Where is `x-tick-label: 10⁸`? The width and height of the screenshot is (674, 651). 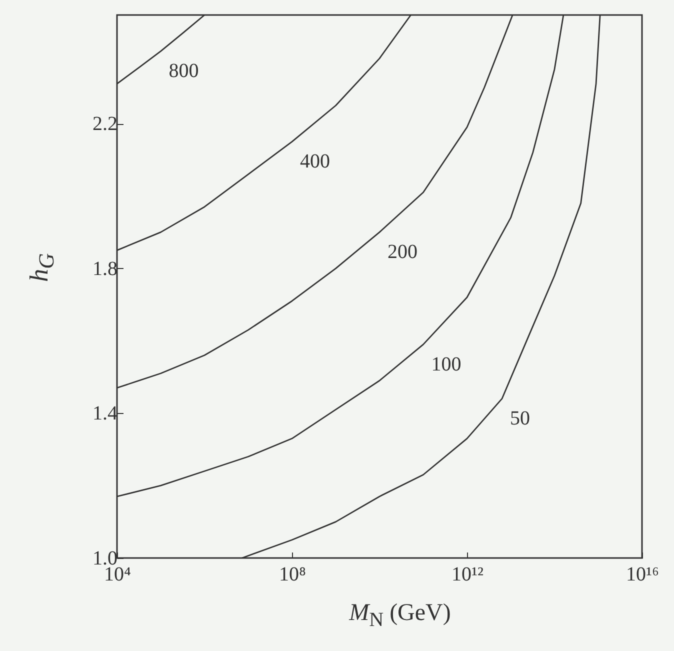
x-tick-label: 10⁸ is located at coordinates (292, 575).